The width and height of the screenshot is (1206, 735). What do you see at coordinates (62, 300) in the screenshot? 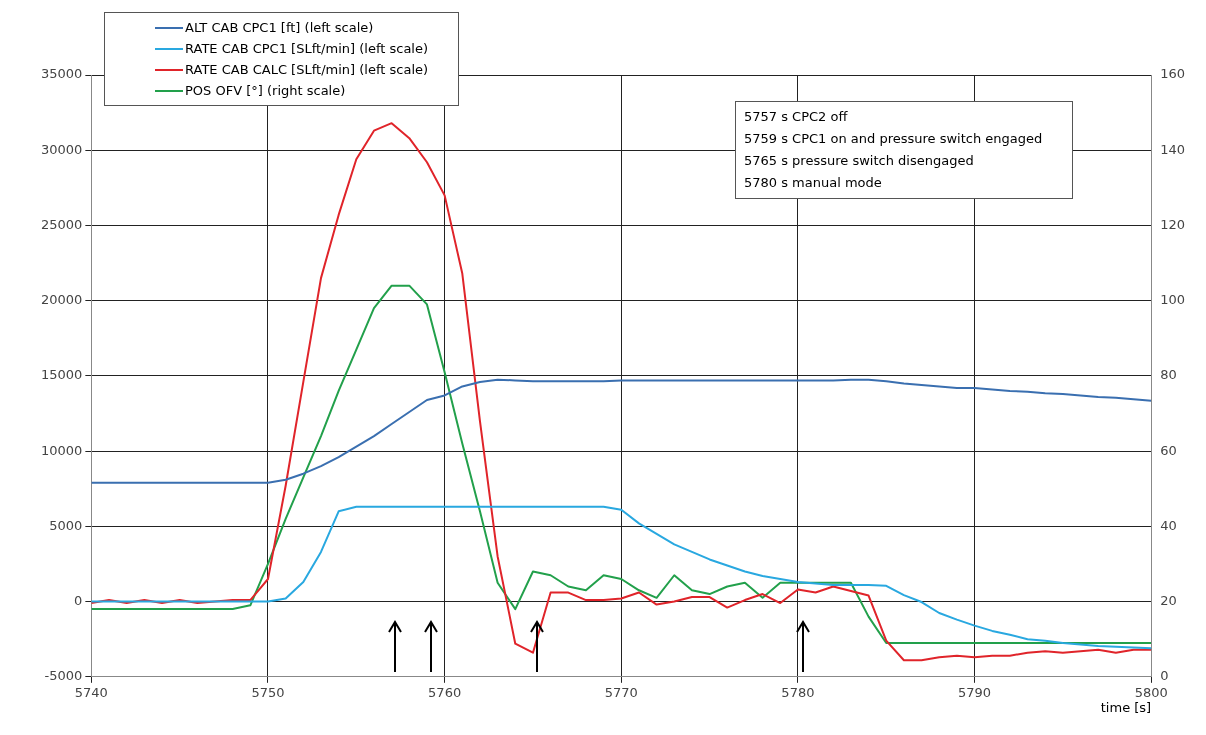
I see `y-tick-label: 20000` at bounding box center [62, 300].